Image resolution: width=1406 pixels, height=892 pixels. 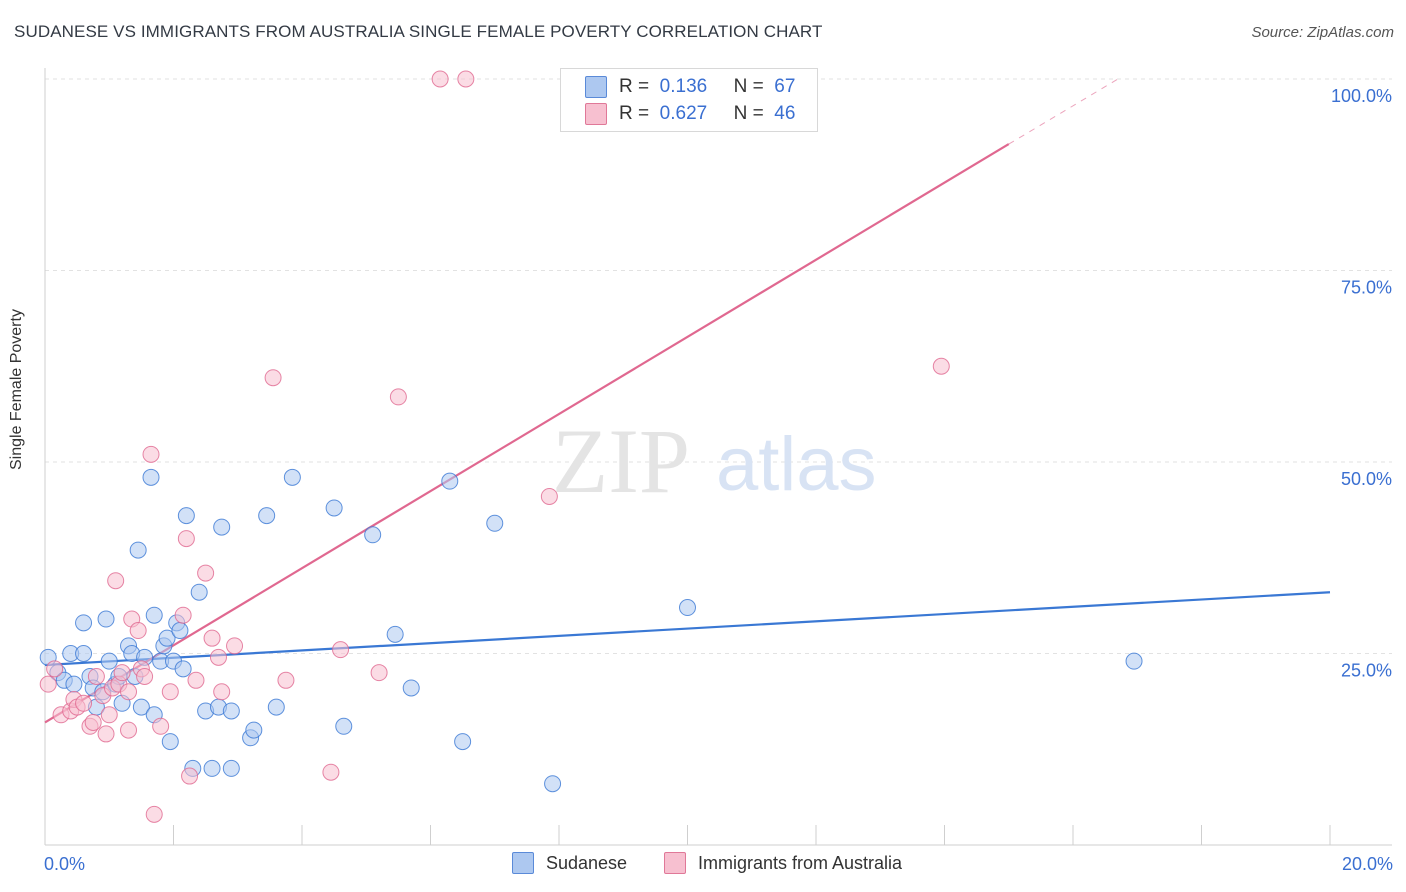 I want to click on watermark-zip: ZIP, so click(x=621, y=461).